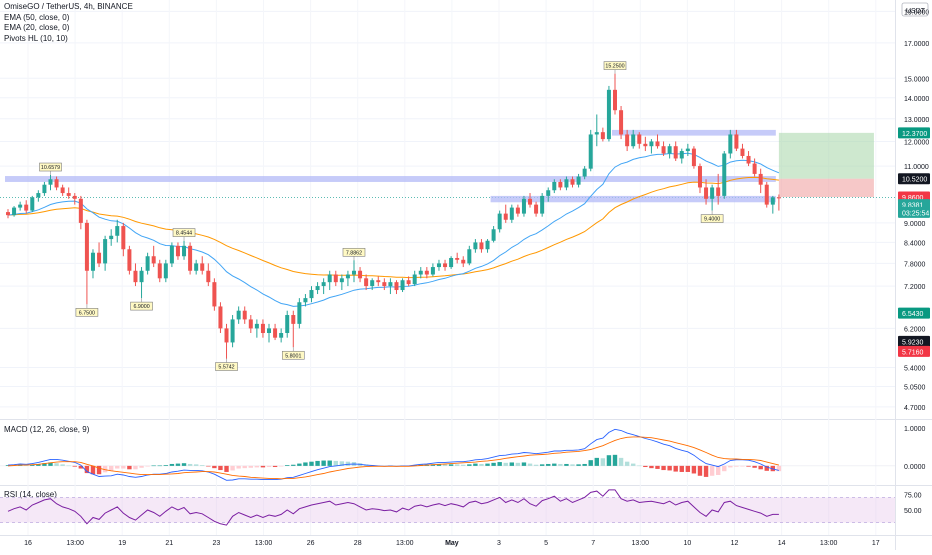 This screenshot has height=555, width=932. Describe the element at coordinates (36, 38) in the screenshot. I see `study-pivots: Pivots HL (10, 10)` at that location.